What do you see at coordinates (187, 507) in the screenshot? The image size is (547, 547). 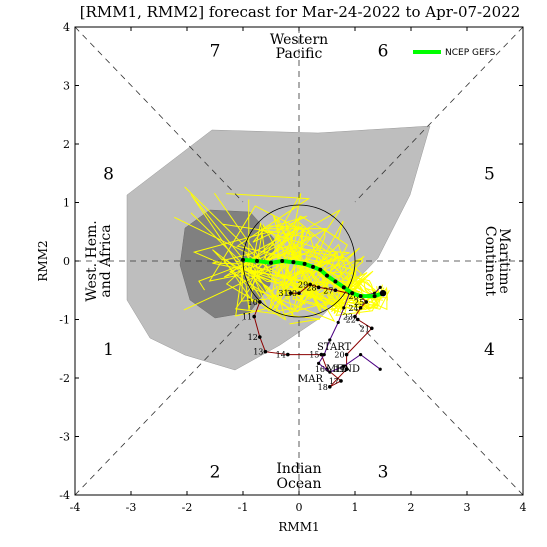 I see `x-tick-label: -2` at bounding box center [187, 507].